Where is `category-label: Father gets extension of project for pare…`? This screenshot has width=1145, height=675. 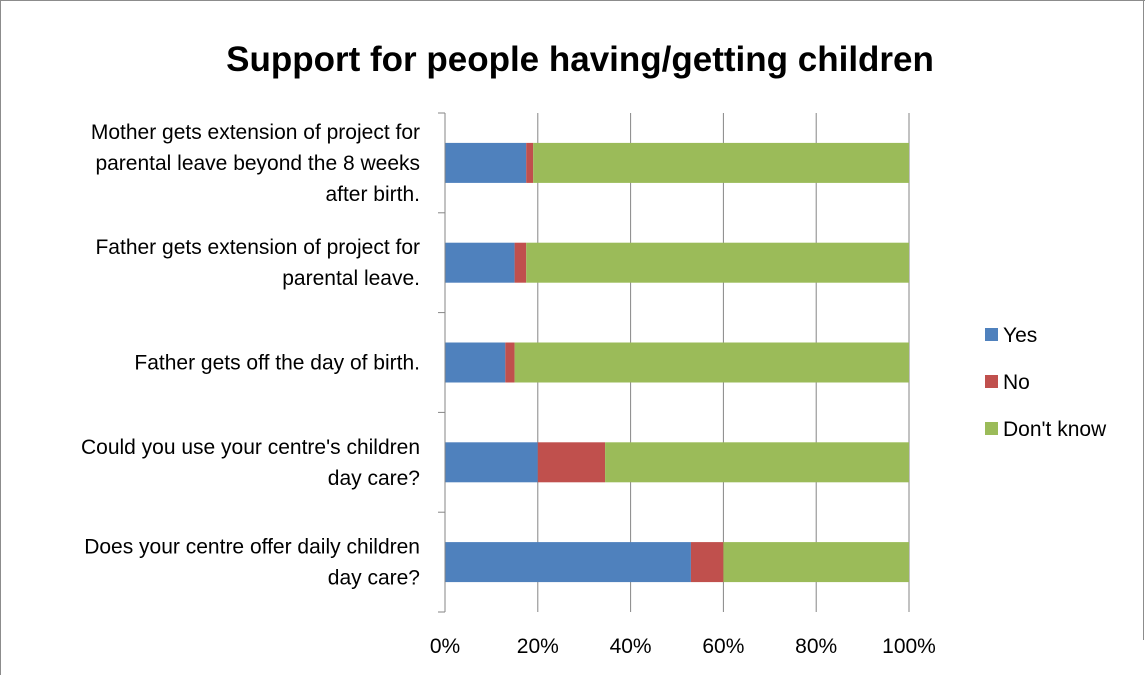 category-label: Father gets extension of project for pare… is located at coordinates (257, 263).